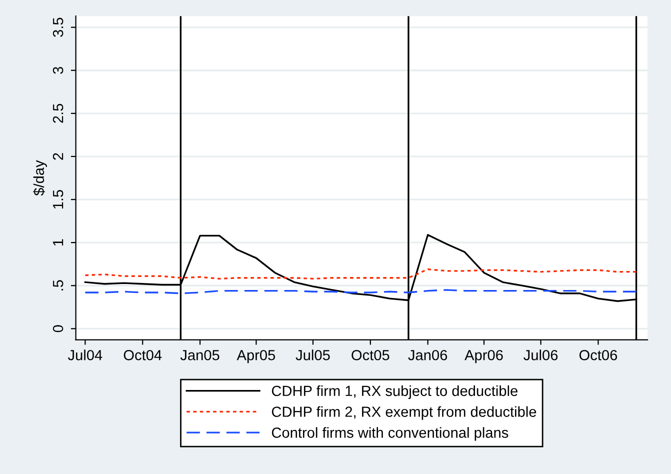 This screenshot has height=474, width=671. Describe the element at coordinates (58, 199) in the screenshot. I see `y-tick-label: 1.5` at that location.